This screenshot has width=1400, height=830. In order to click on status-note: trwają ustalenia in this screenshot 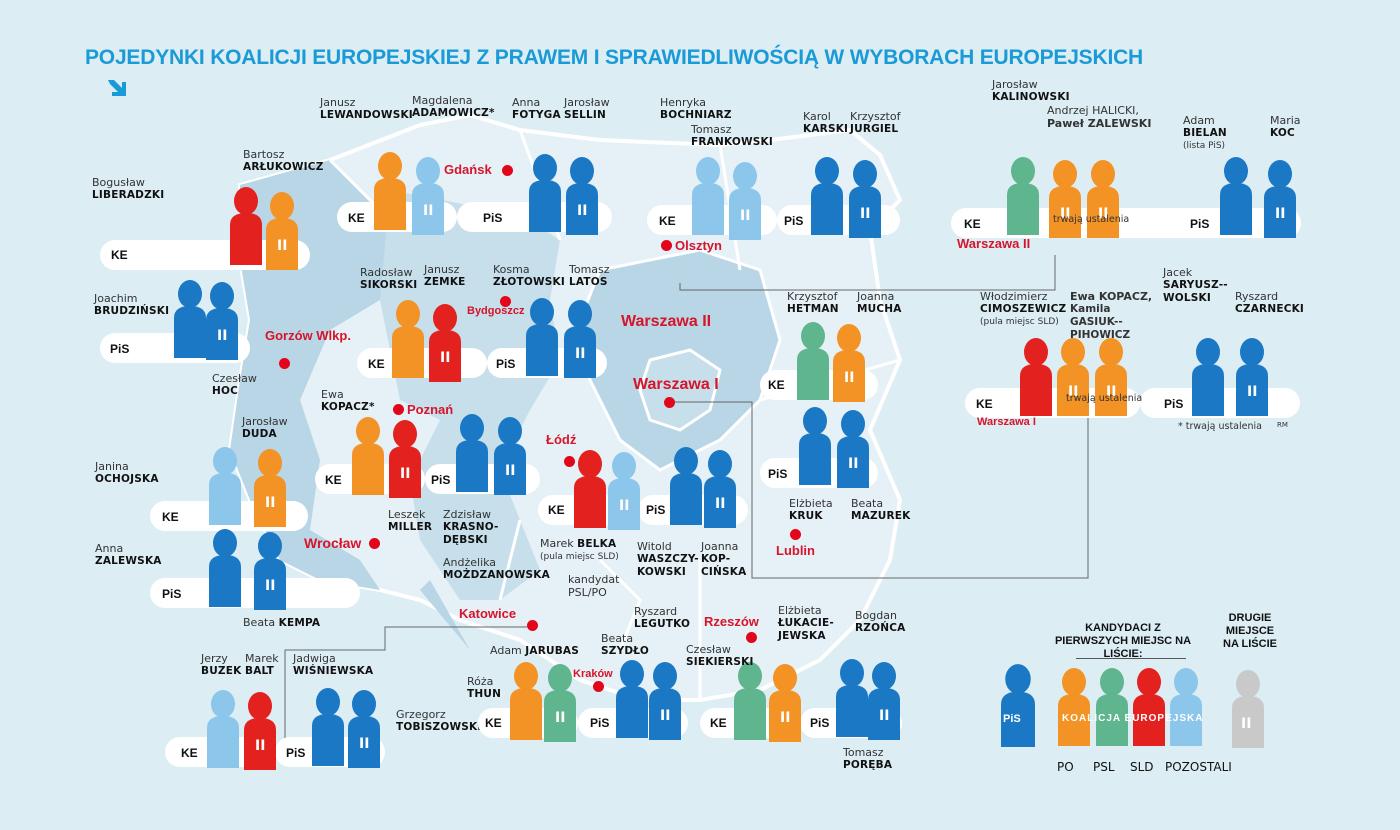, I will do `click(1104, 398)`.